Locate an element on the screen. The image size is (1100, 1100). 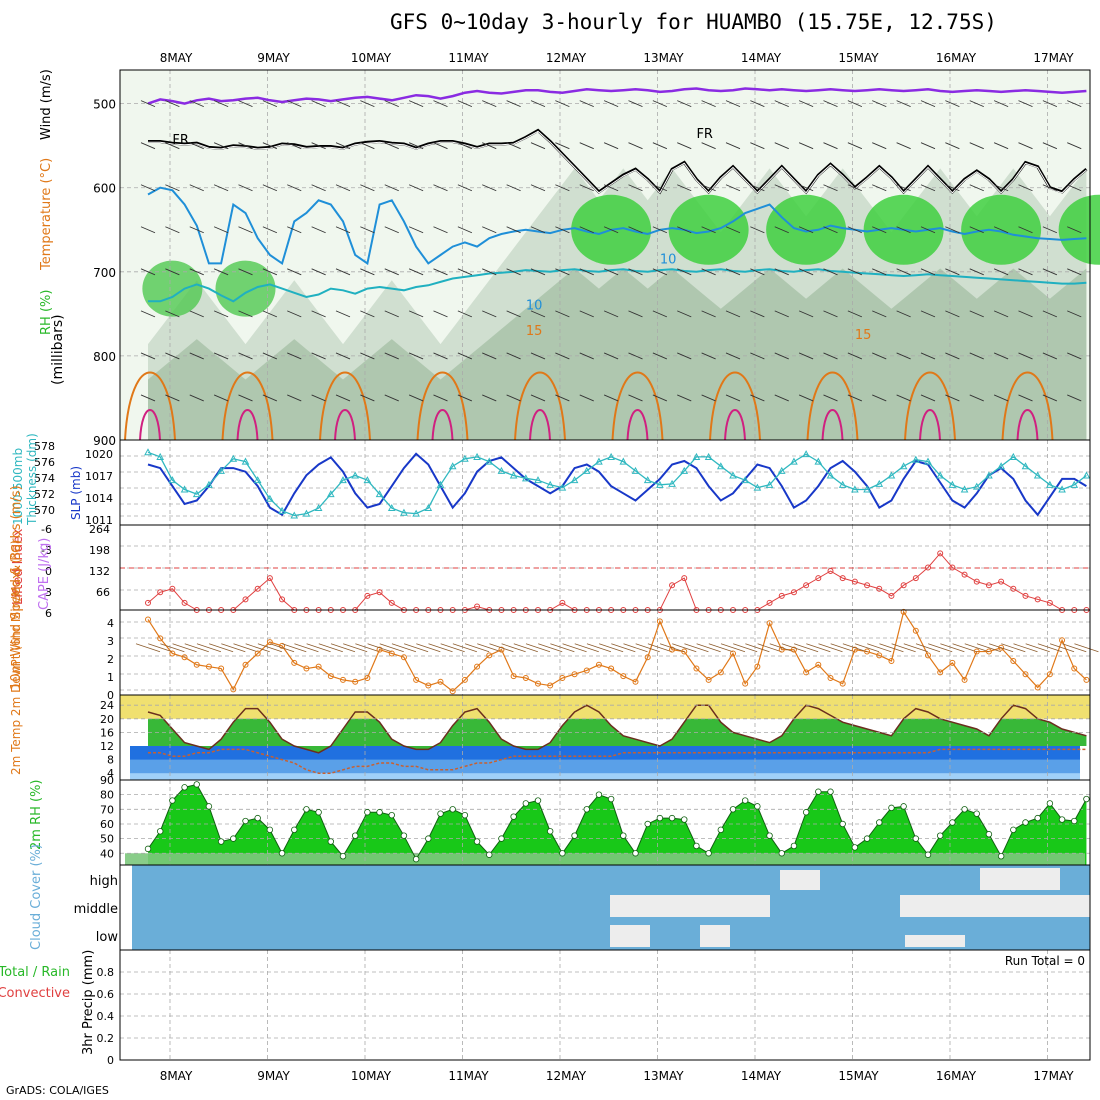
cape-ytick: 132 is located at coordinates (99, 571).